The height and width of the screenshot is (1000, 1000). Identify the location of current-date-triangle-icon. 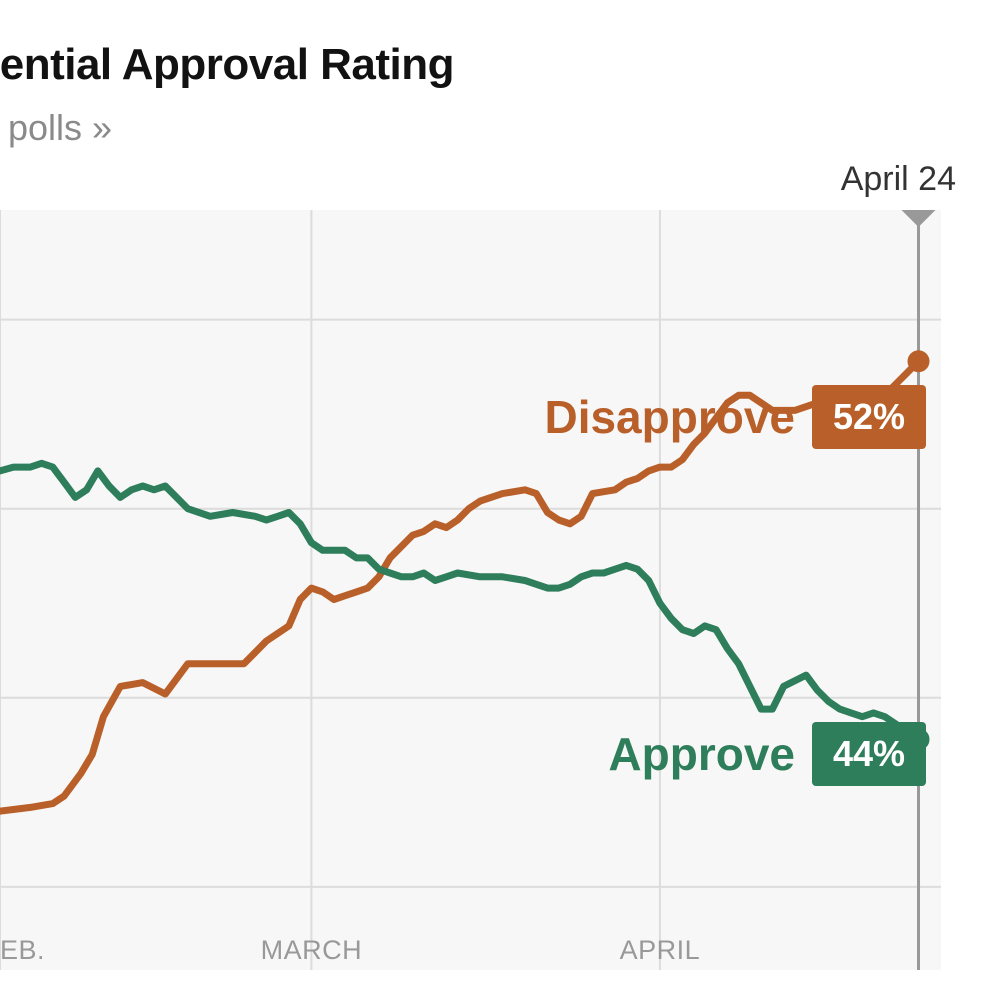
(918, 218).